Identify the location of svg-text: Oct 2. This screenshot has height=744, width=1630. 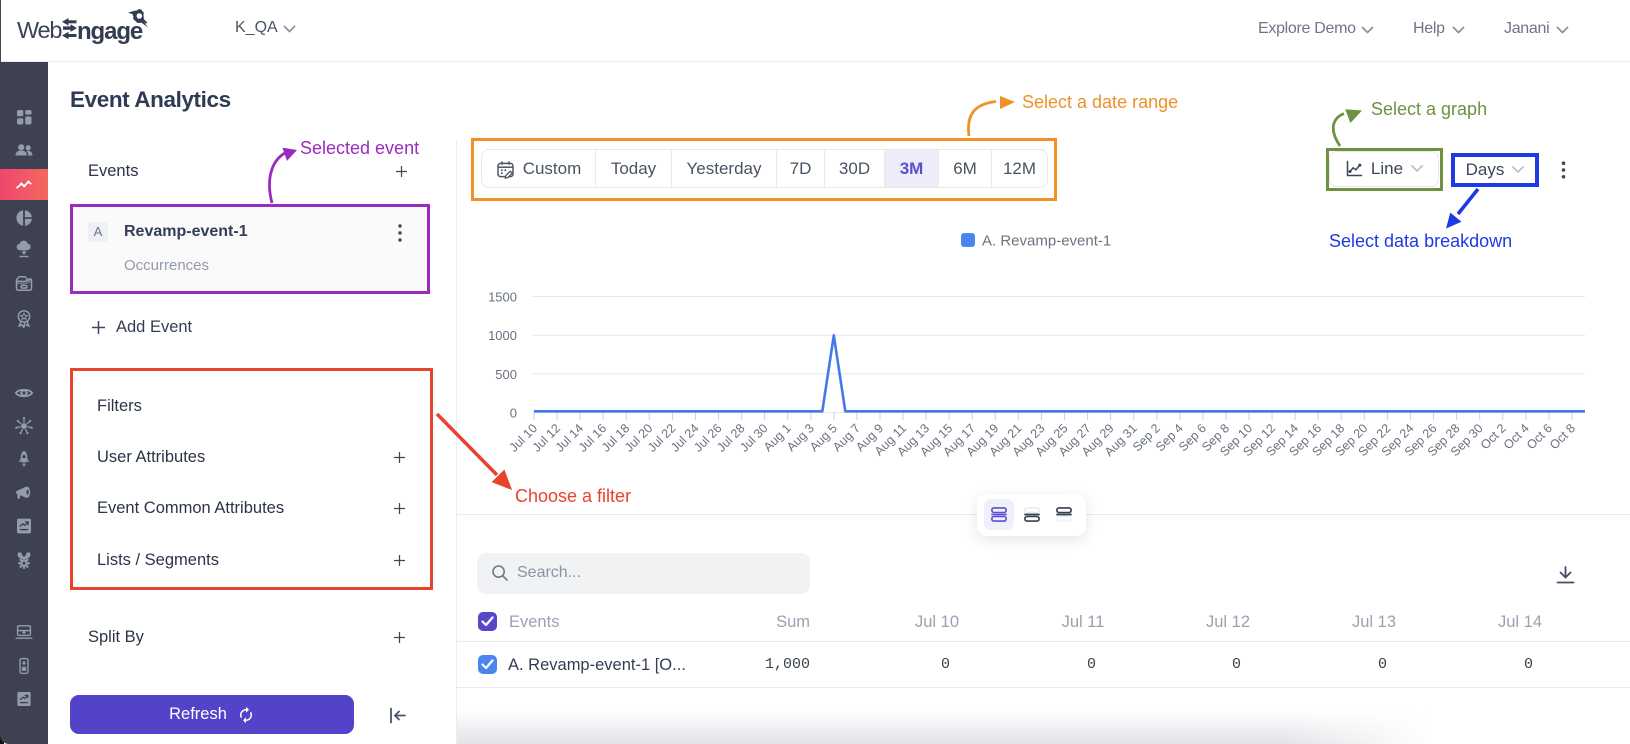
(1493, 436).